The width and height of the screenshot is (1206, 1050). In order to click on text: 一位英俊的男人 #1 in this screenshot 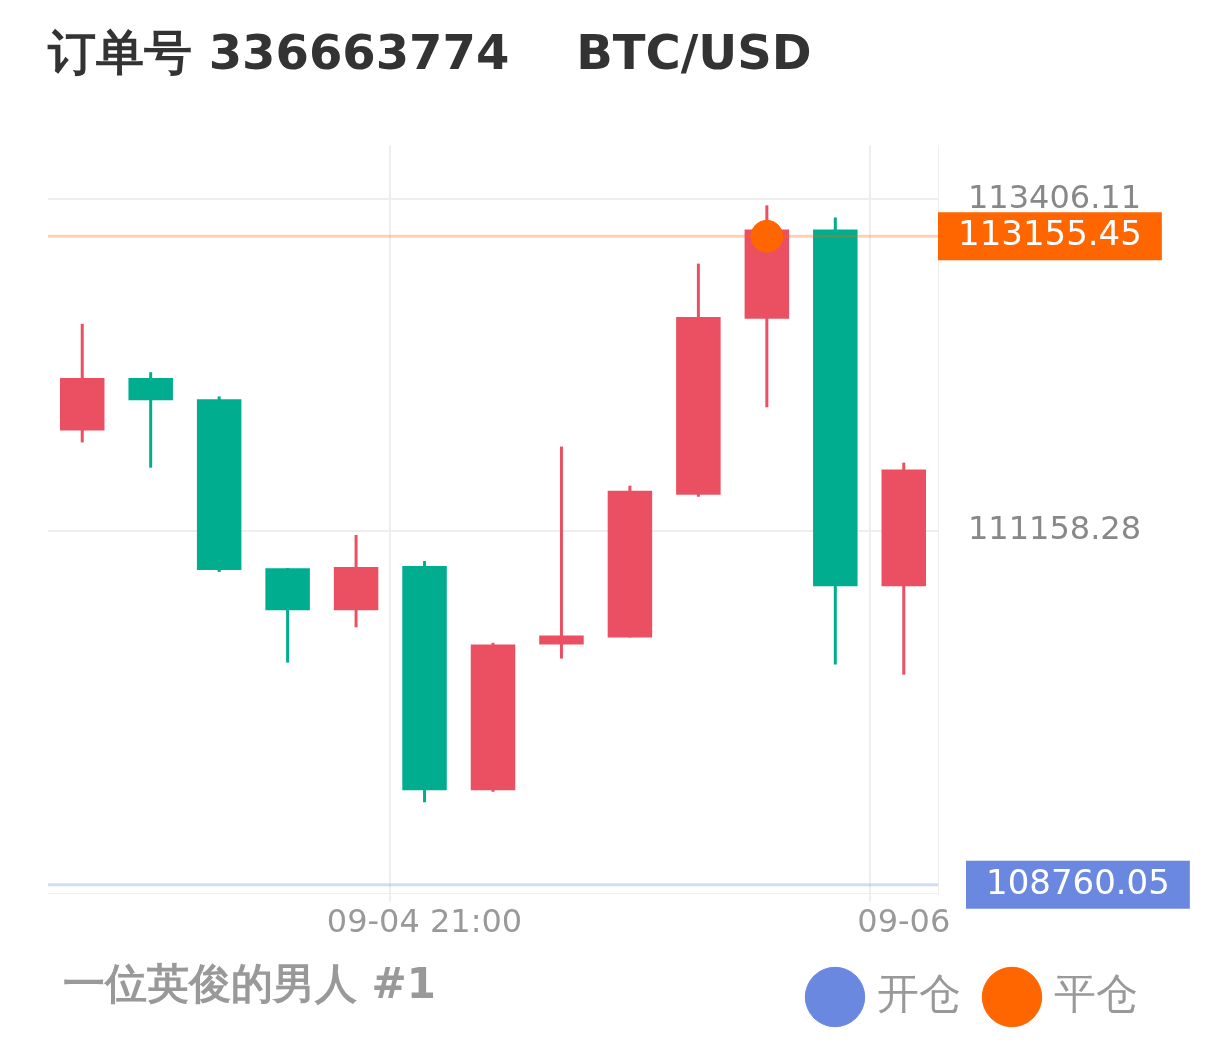, I will do `click(250, 983)`.